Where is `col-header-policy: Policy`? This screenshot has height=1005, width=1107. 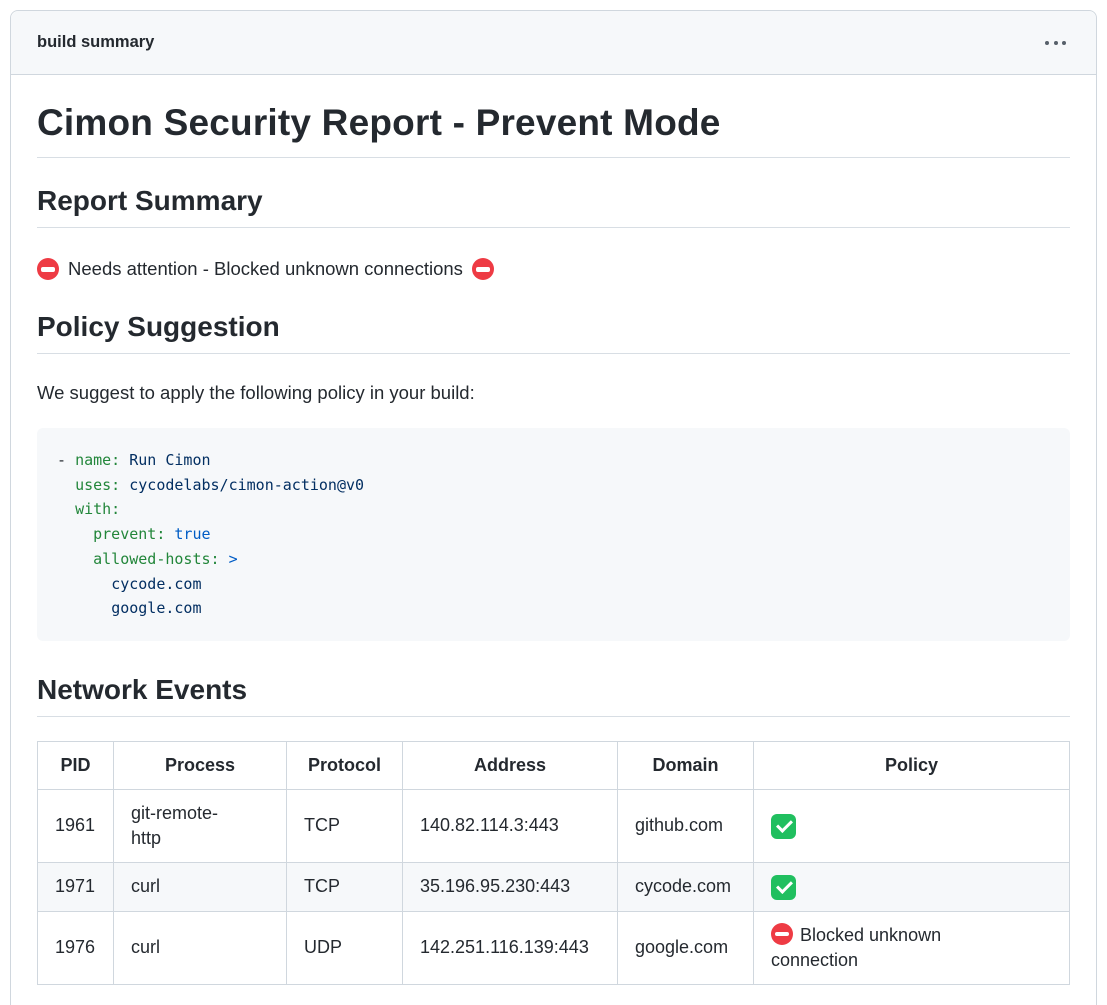 col-header-policy: Policy is located at coordinates (911, 765).